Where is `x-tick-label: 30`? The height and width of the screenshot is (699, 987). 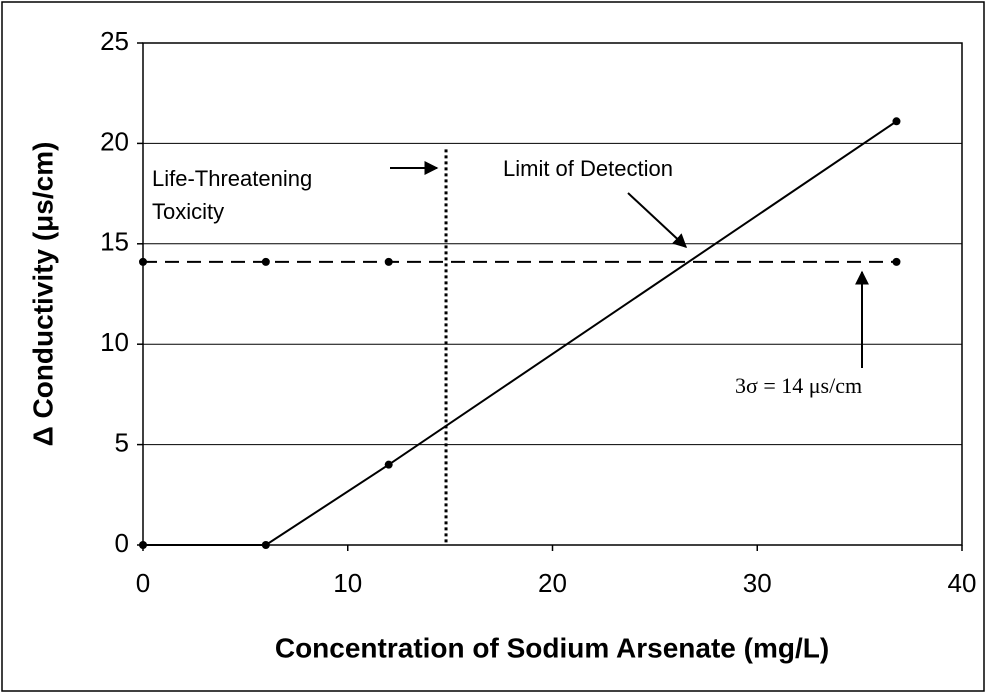
x-tick-label: 30 is located at coordinates (757, 583).